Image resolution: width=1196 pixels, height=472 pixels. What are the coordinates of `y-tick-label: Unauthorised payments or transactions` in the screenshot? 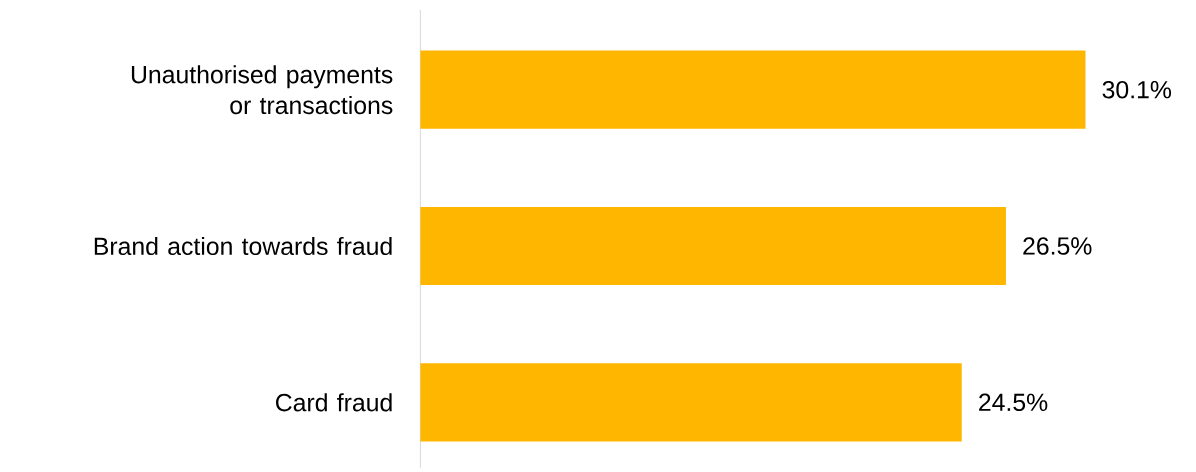 It's located at (262, 90).